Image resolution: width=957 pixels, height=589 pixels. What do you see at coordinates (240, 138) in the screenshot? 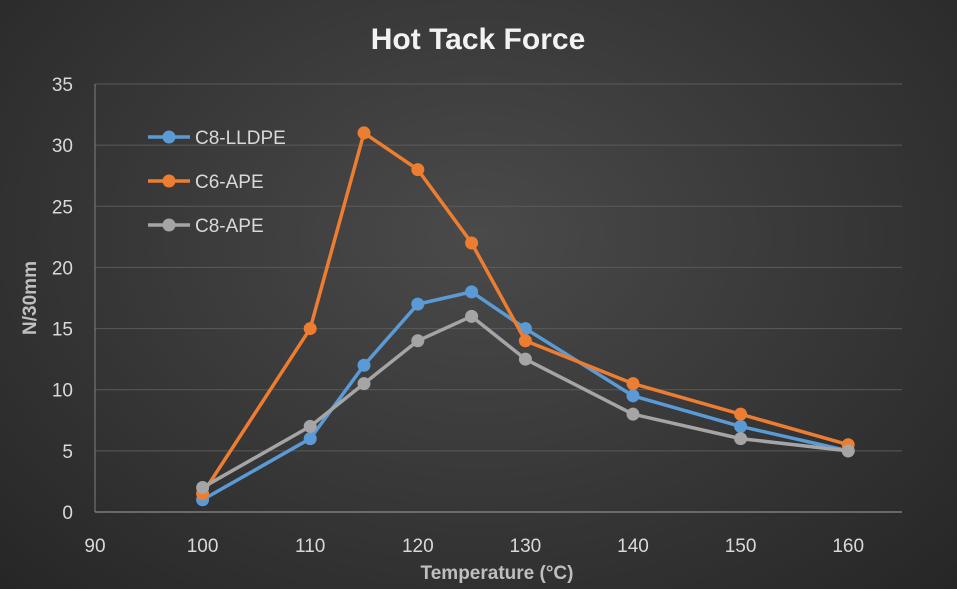
I see `legend-label: C8-LLDPE` at bounding box center [240, 138].